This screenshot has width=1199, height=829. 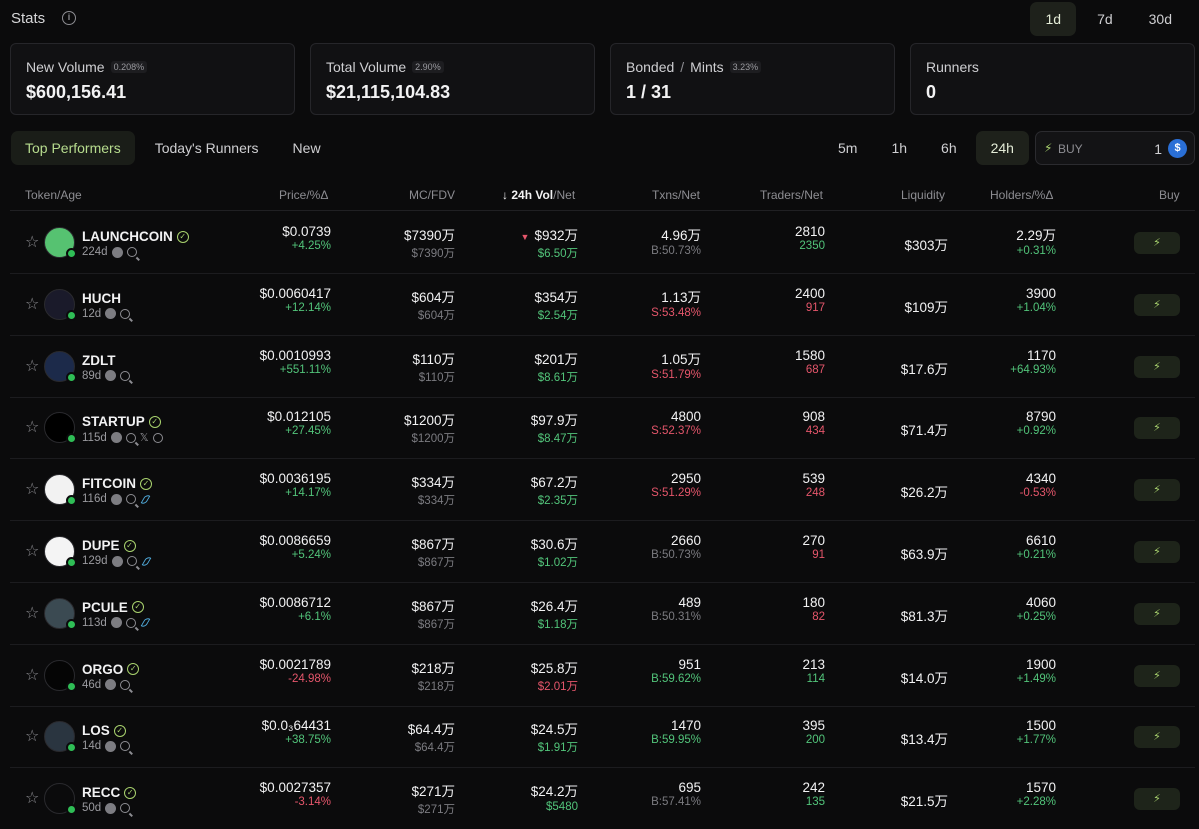 What do you see at coordinates (775, 726) in the screenshot?
I see `traders-cell: 395 200` at bounding box center [775, 726].